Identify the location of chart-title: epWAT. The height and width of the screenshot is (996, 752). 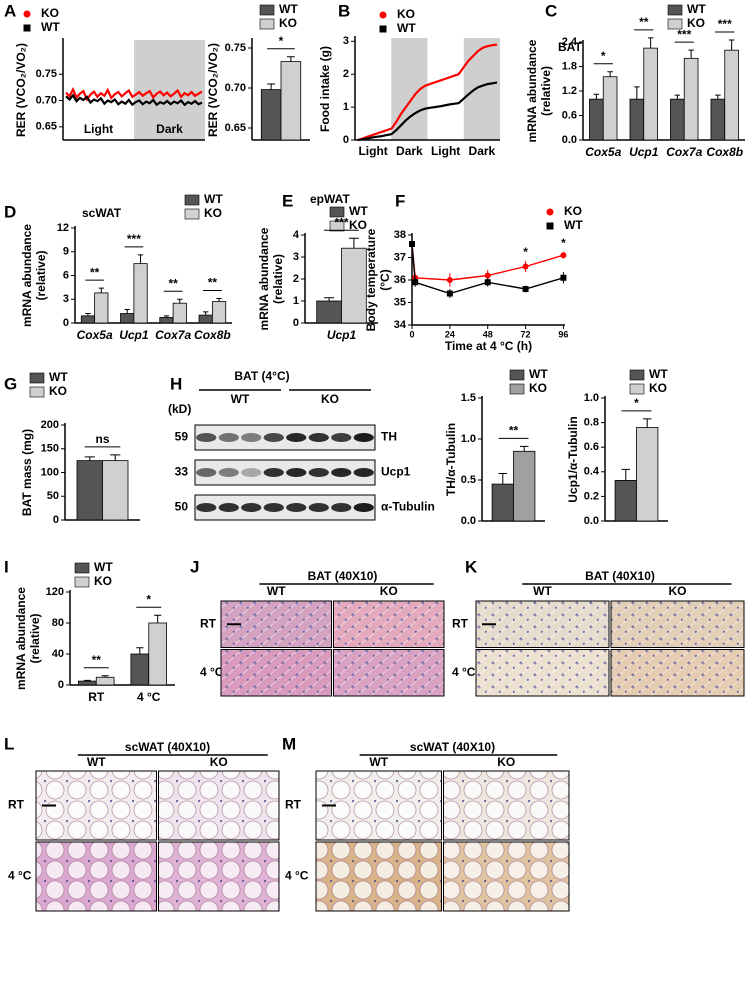
(330, 199).